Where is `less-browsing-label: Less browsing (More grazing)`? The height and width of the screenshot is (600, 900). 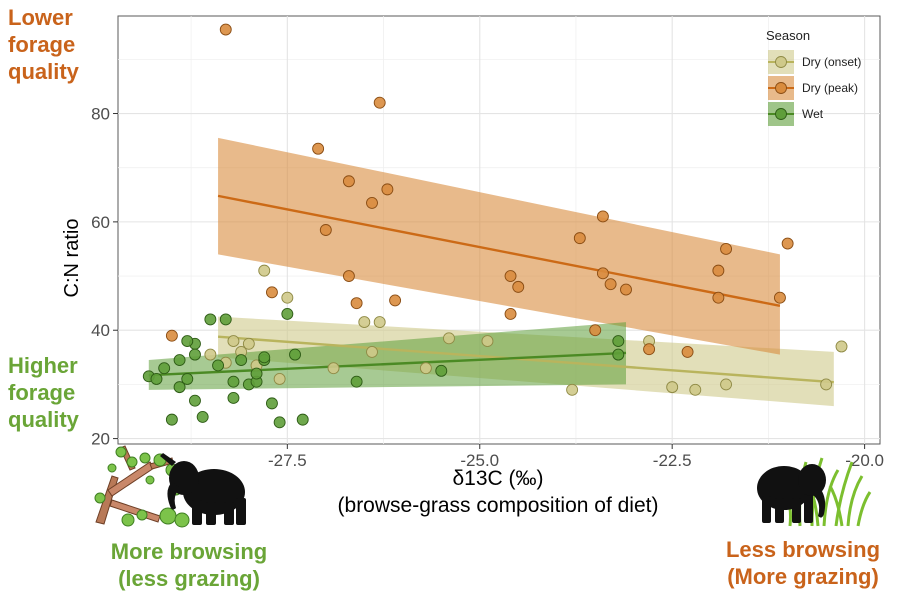
less-browsing-label: Less browsing (More grazing) is located at coordinates (803, 563).